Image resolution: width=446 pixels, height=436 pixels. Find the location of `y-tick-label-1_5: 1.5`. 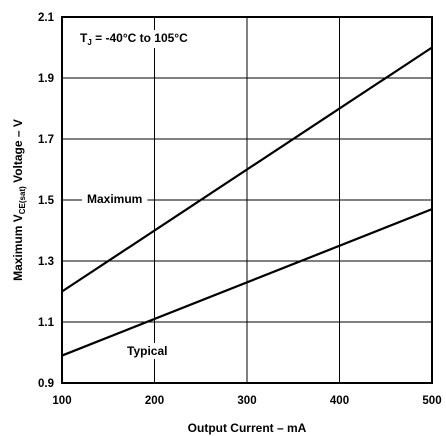

y-tick-label-1_5: 1.5 is located at coordinates (46, 201).